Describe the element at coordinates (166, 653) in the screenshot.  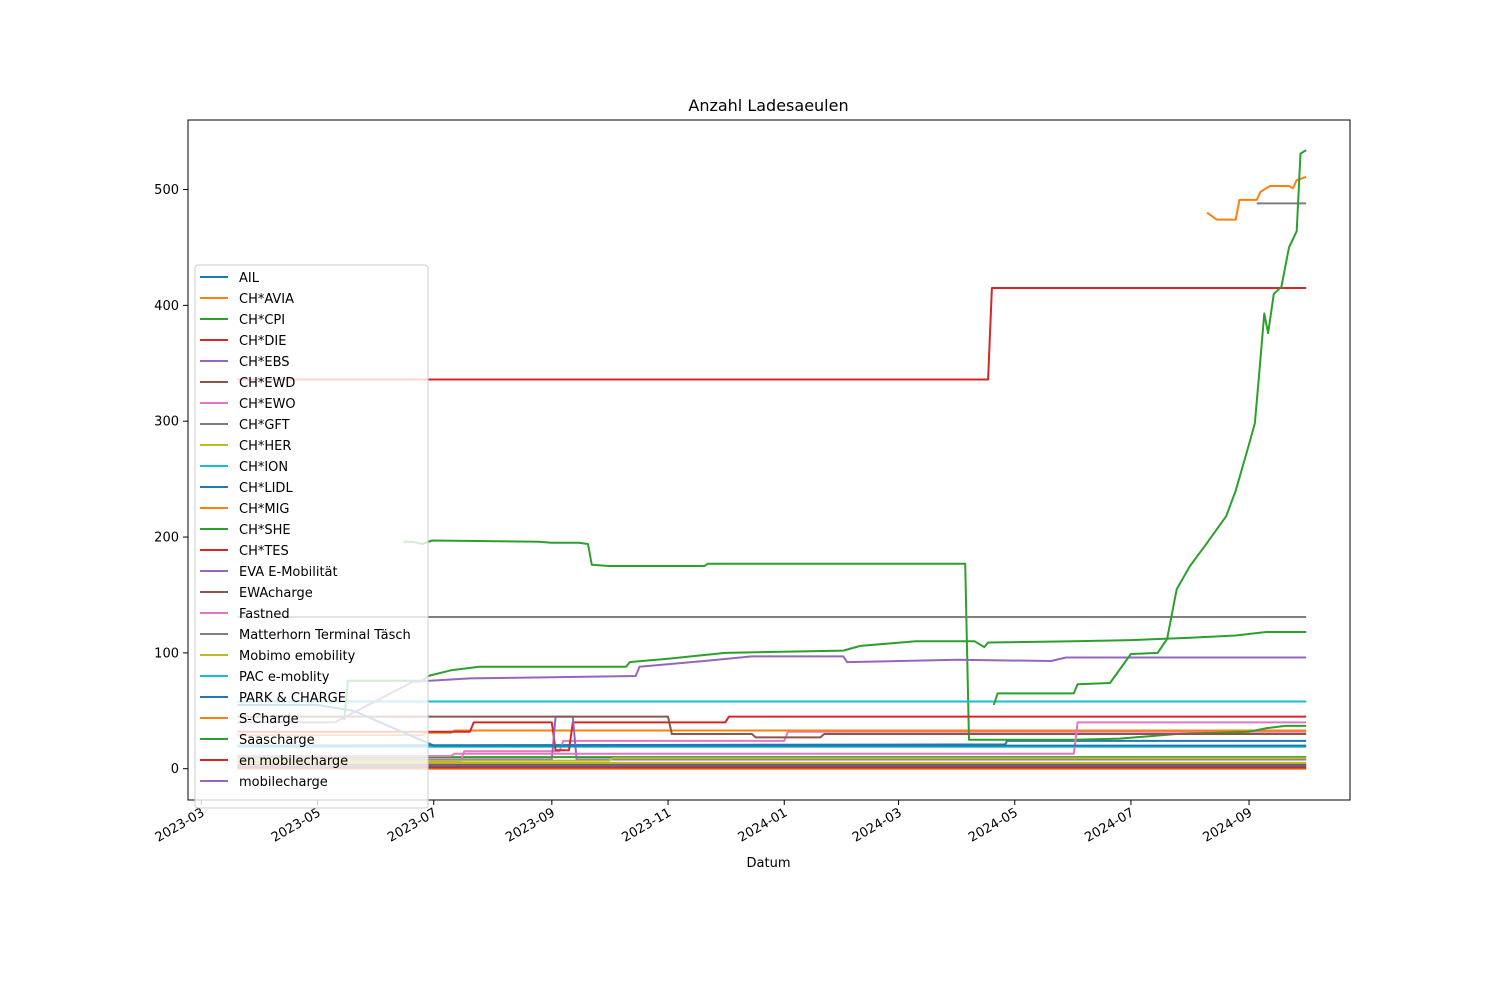
I see `y-tick-label: 100` at that location.